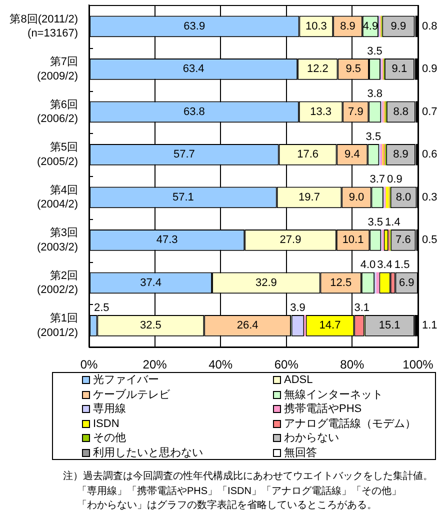 Image resolution: width=441 pixels, height=515 pixels. I want to click on legend-label: 利用したいと思わない, so click(148, 453).